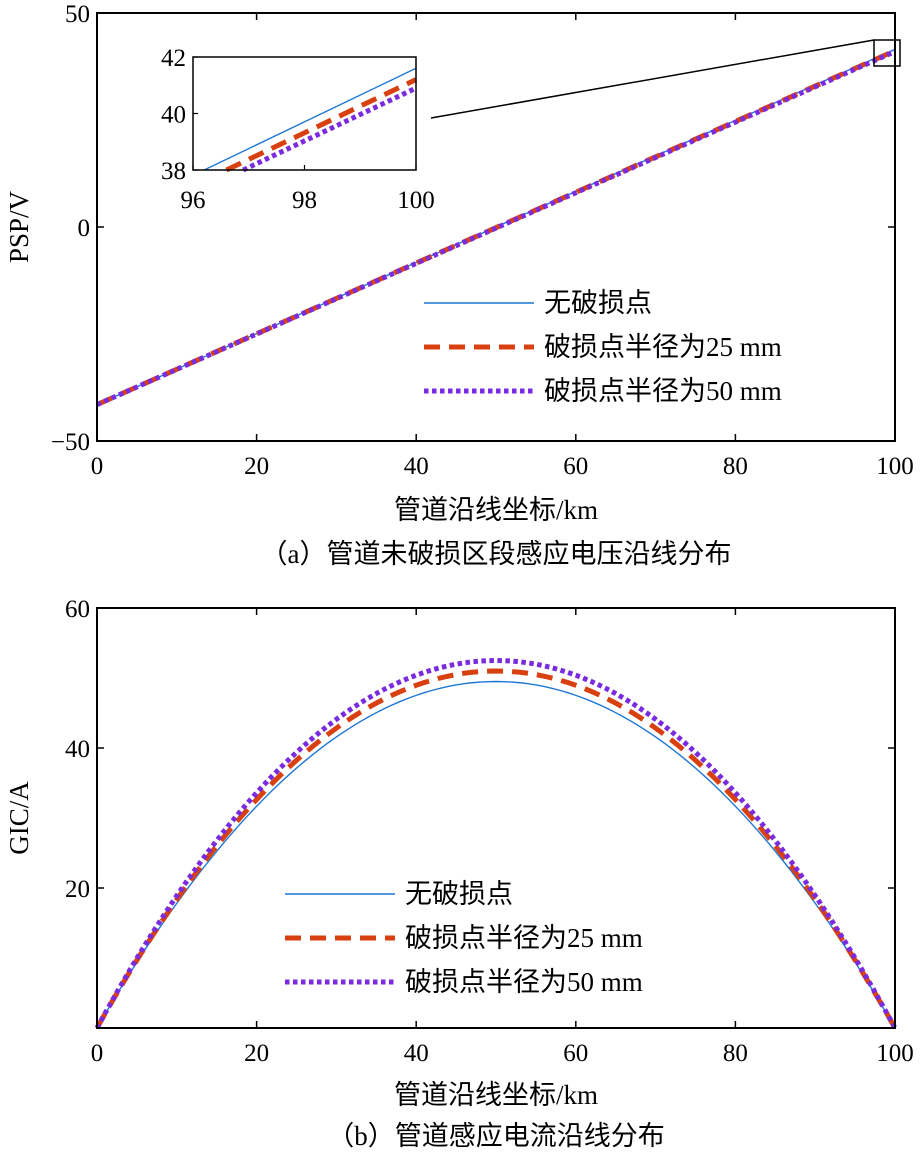  Describe the element at coordinates (496, 510) in the screenshot. I see `chart-a-xlabel: 管道沿线坐标/km` at that location.